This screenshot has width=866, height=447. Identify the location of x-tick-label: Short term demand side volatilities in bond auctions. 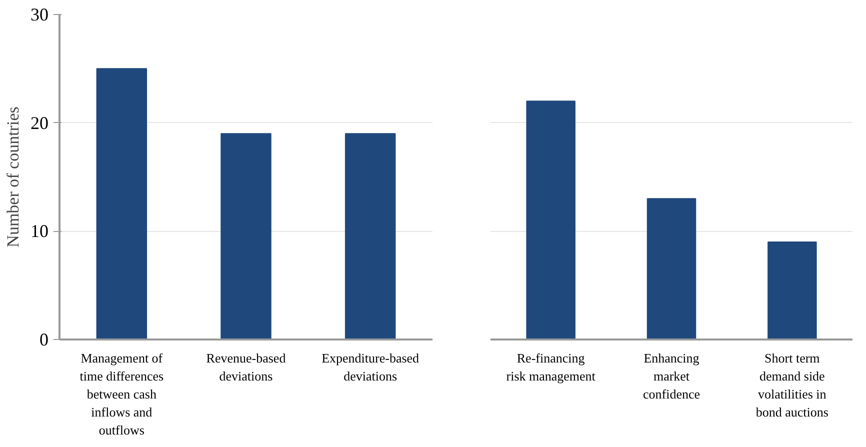
(792, 385).